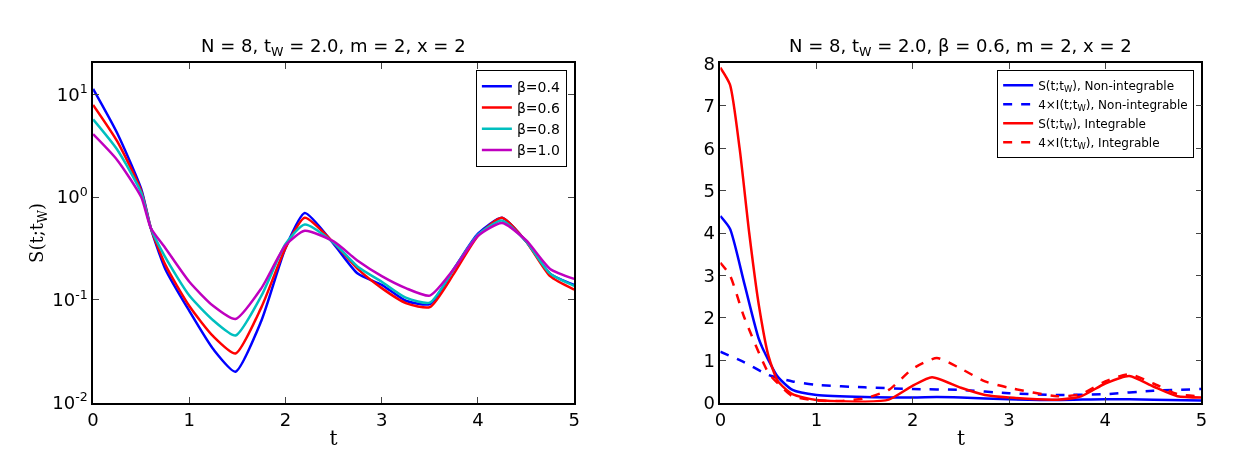  I want to click on legend-label: β=1.0, so click(538, 150).